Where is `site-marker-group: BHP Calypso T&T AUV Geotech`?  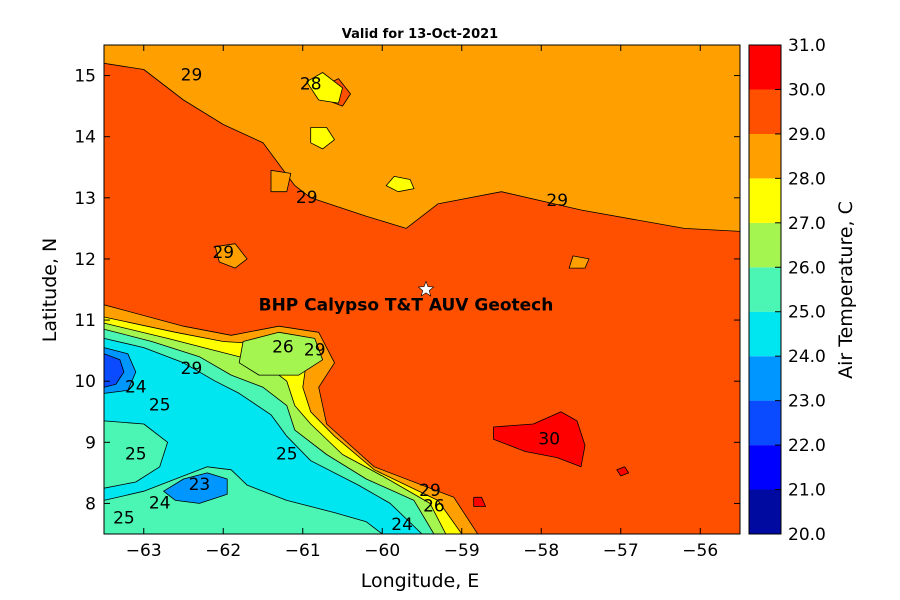
site-marker-group: BHP Calypso T&T AUV Geotech is located at coordinates (406, 298).